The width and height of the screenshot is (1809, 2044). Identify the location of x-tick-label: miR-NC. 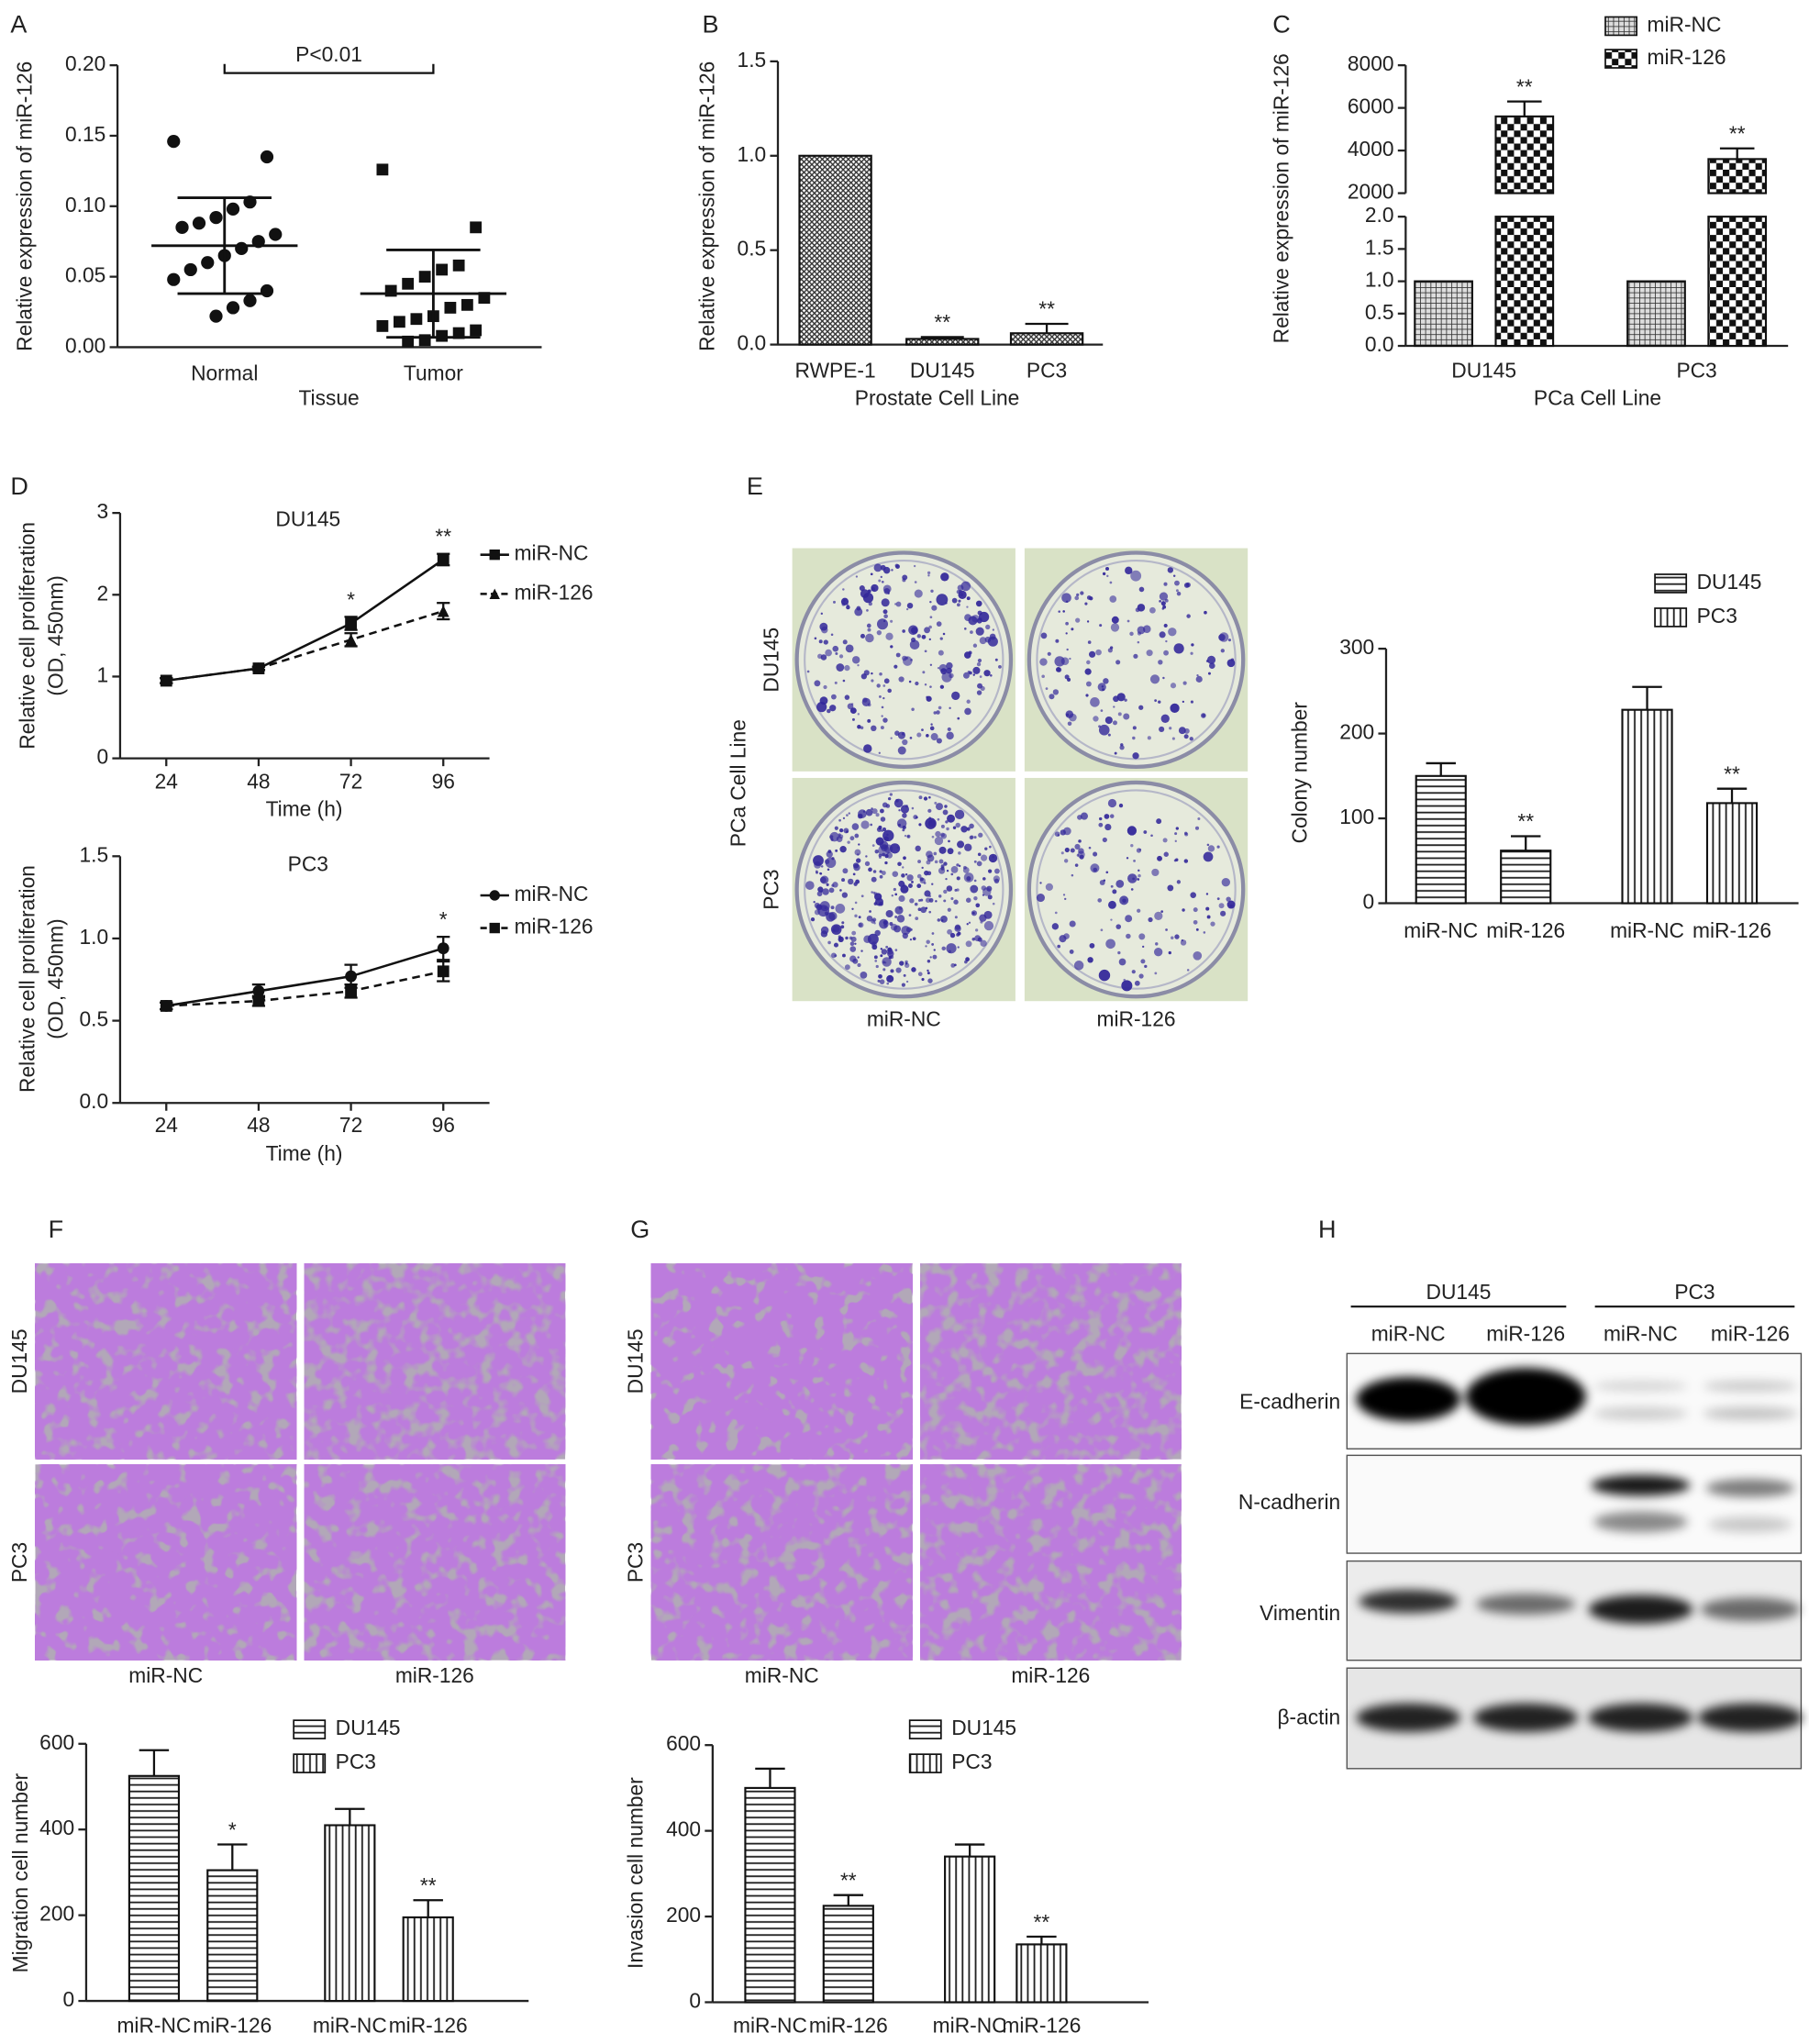
(1647, 930).